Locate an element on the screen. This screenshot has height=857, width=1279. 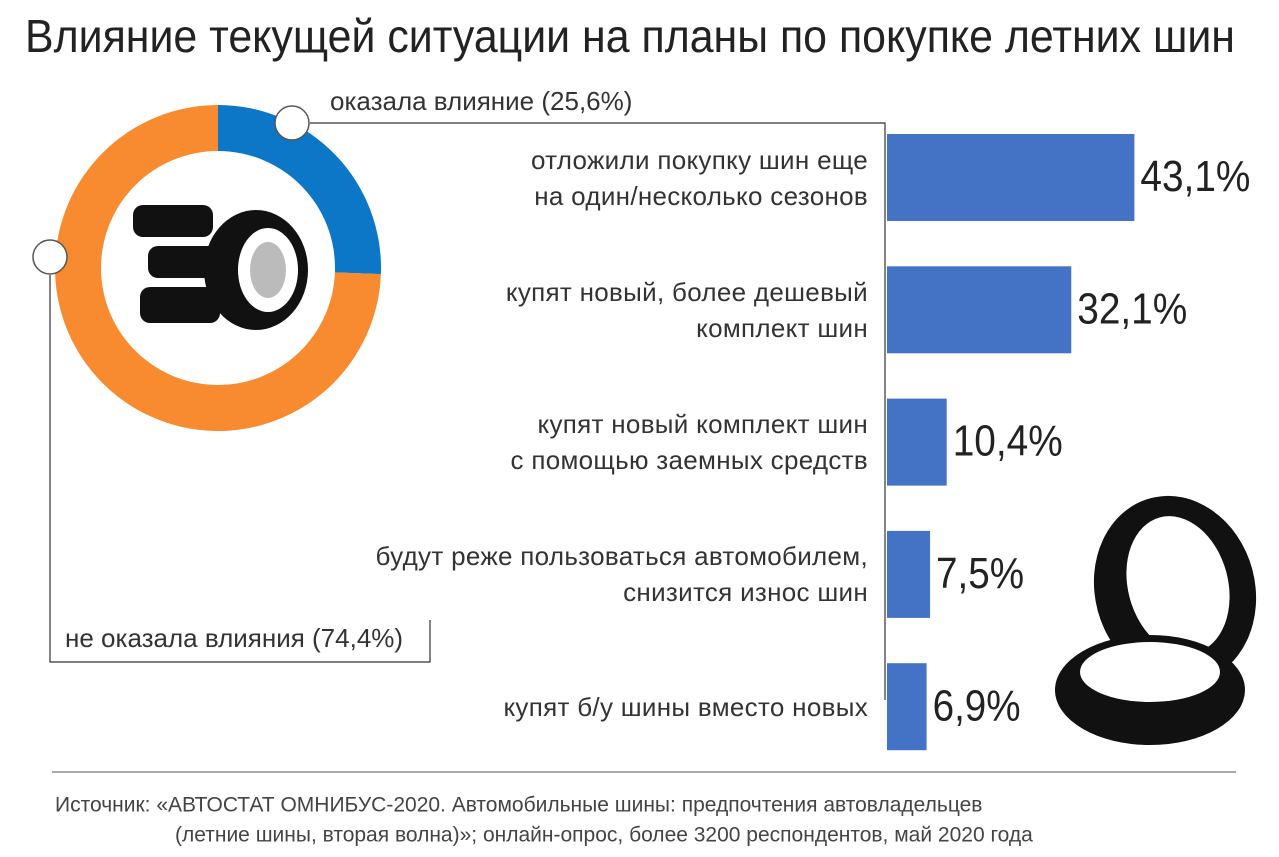
pie-label: оказала влияние (25,6%) is located at coordinates (481, 101).